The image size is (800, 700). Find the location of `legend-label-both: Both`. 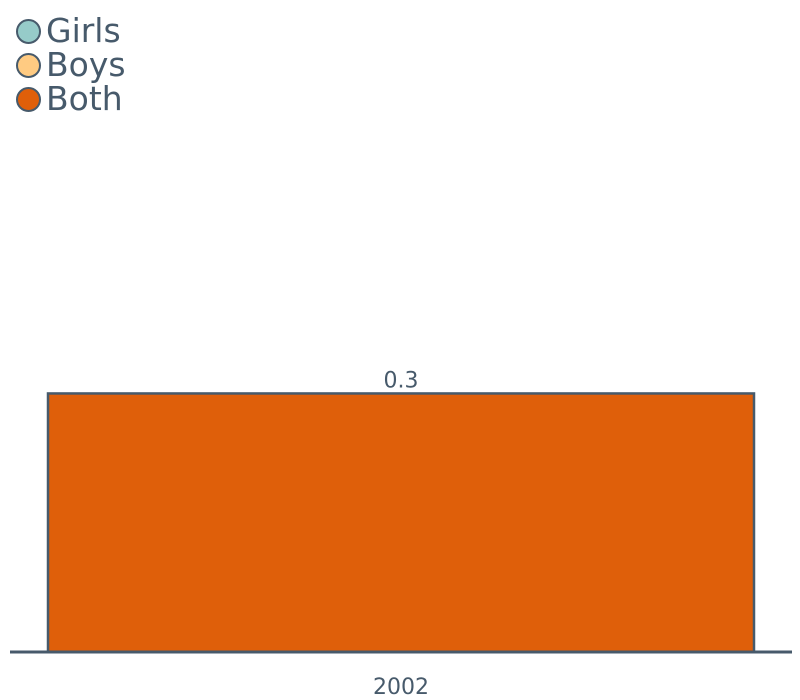

legend-label-both: Both is located at coordinates (84, 98).